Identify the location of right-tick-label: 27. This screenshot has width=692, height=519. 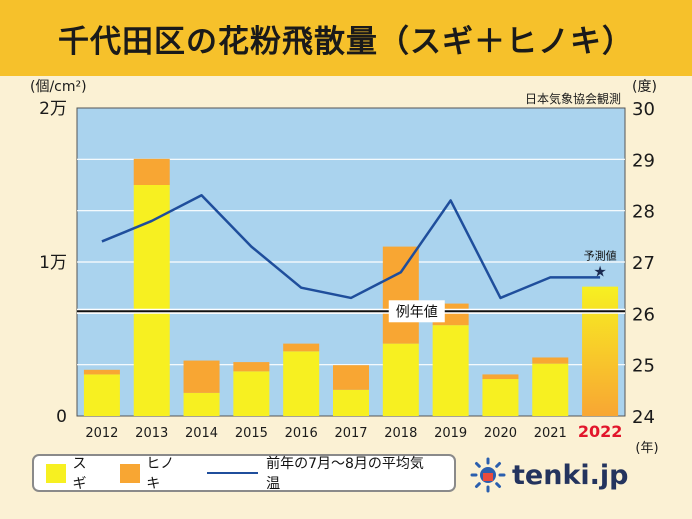
(643, 263).